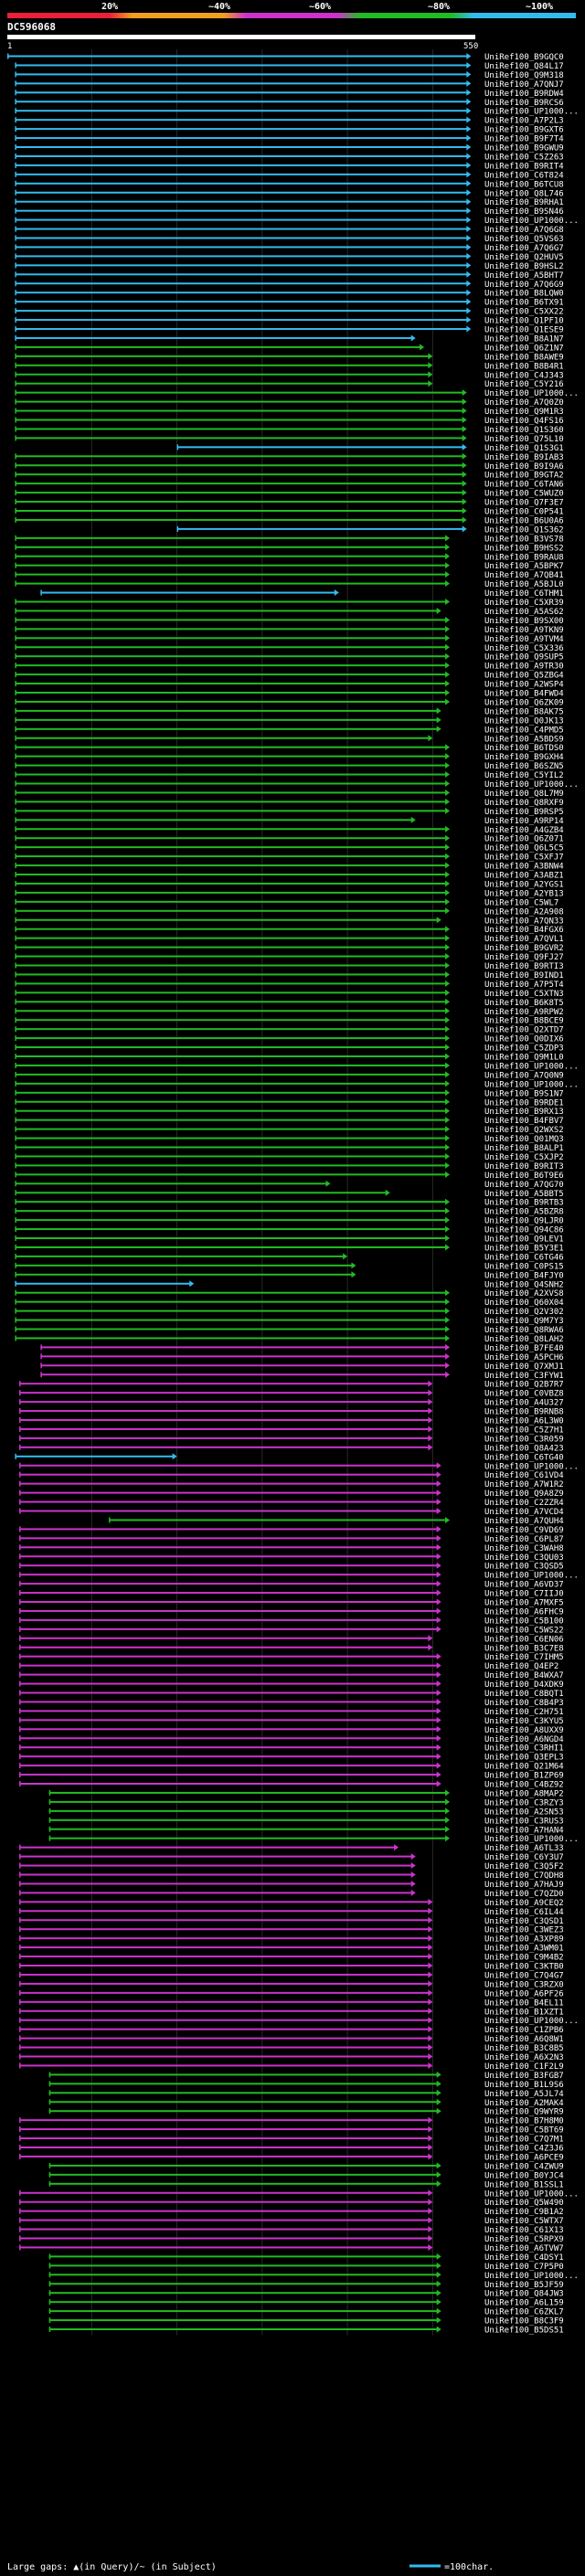 The image size is (585, 2576). Describe the element at coordinates (524, 539) in the screenshot. I see `hit-label: UniRef100_B3VS78` at that location.